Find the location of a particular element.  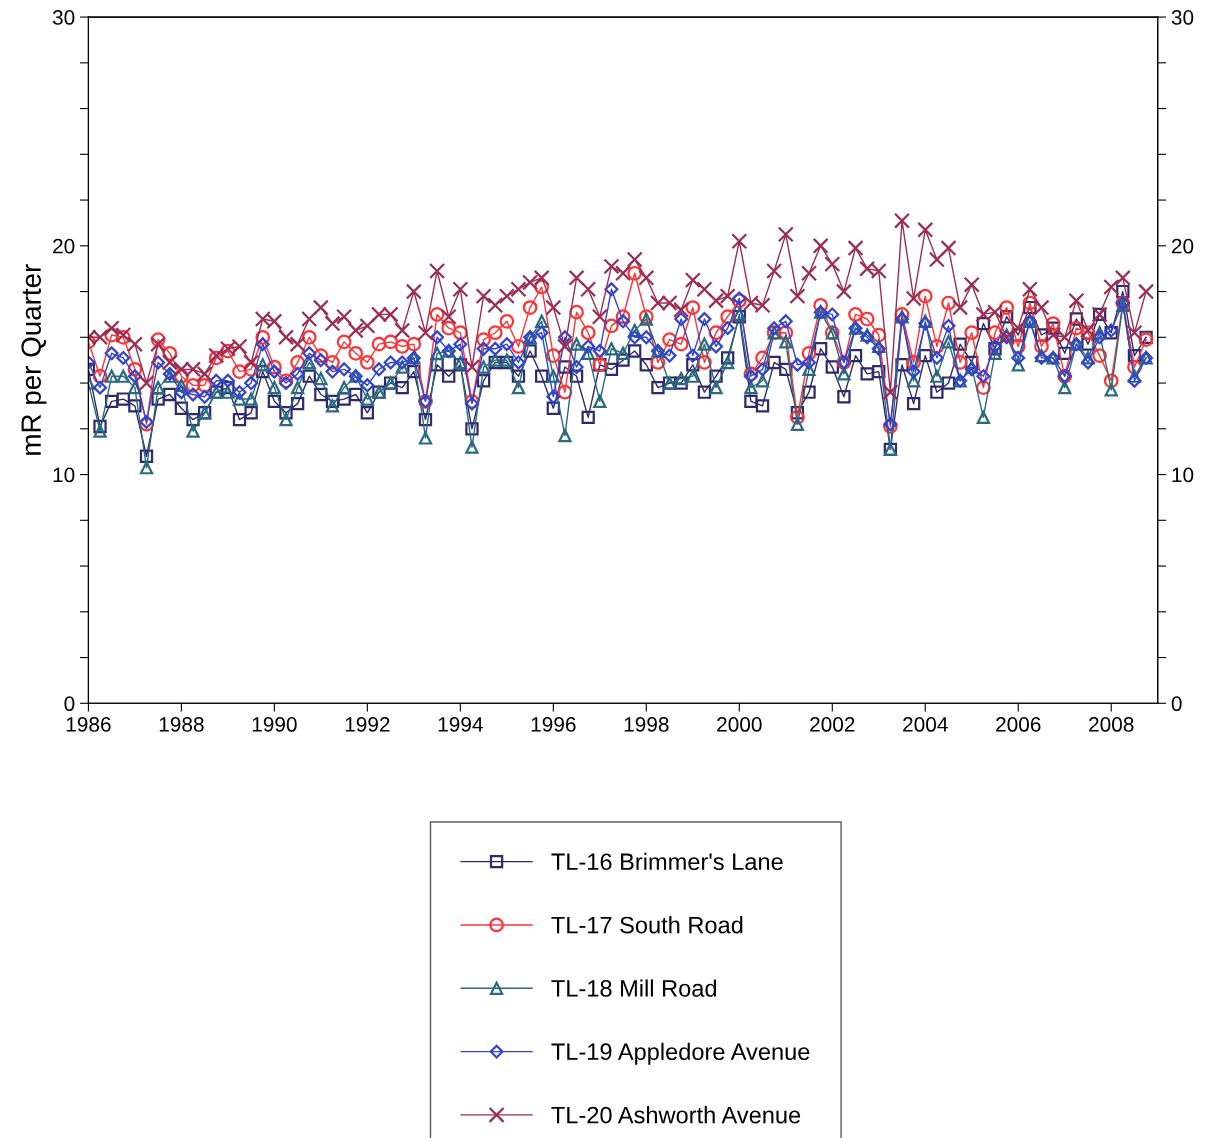

legend-label: TL-16 Brimmer's Lane is located at coordinates (667, 861).